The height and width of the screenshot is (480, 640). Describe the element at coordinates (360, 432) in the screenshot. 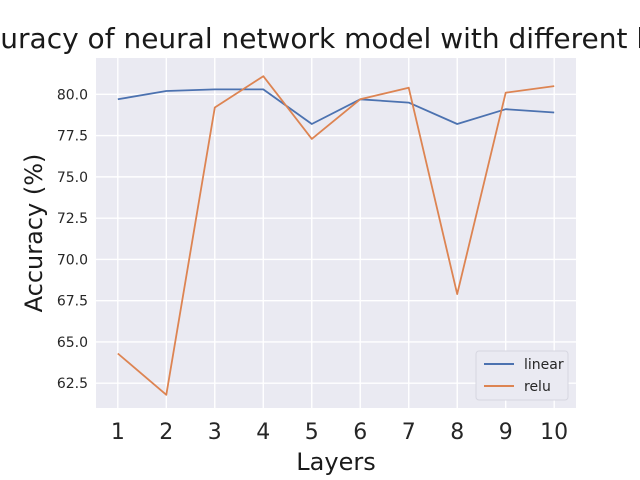

I see `x-tick-label: 6` at that location.